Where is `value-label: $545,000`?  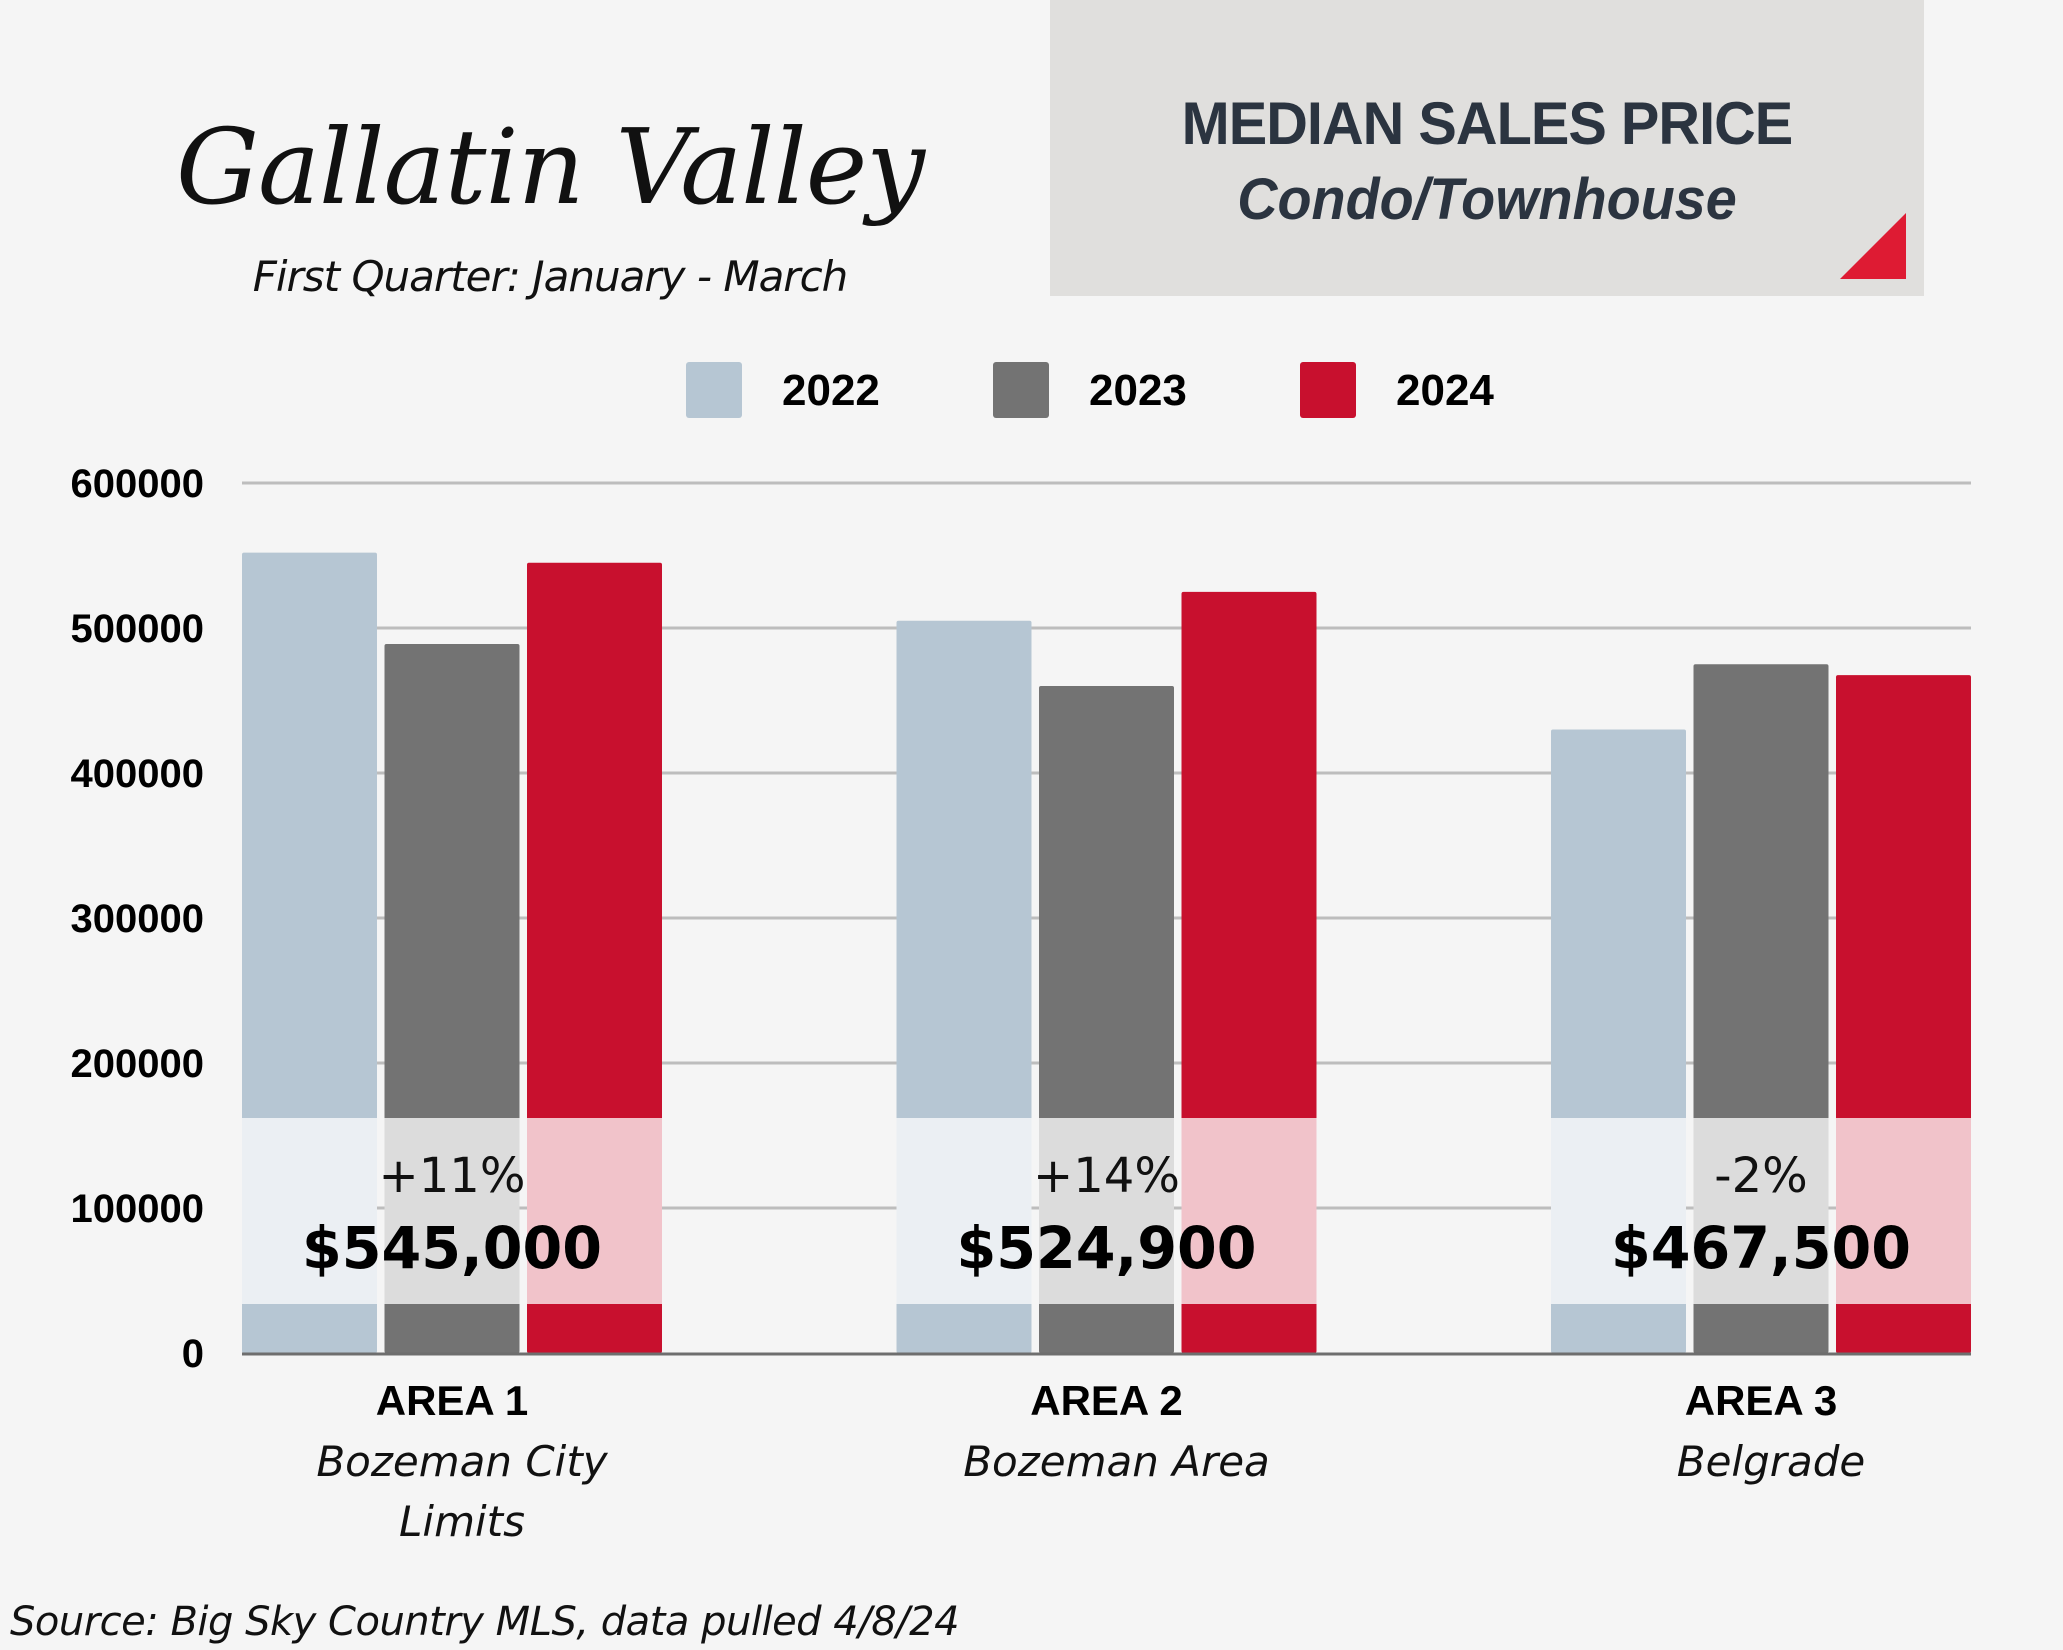 value-label: $545,000 is located at coordinates (452, 1248).